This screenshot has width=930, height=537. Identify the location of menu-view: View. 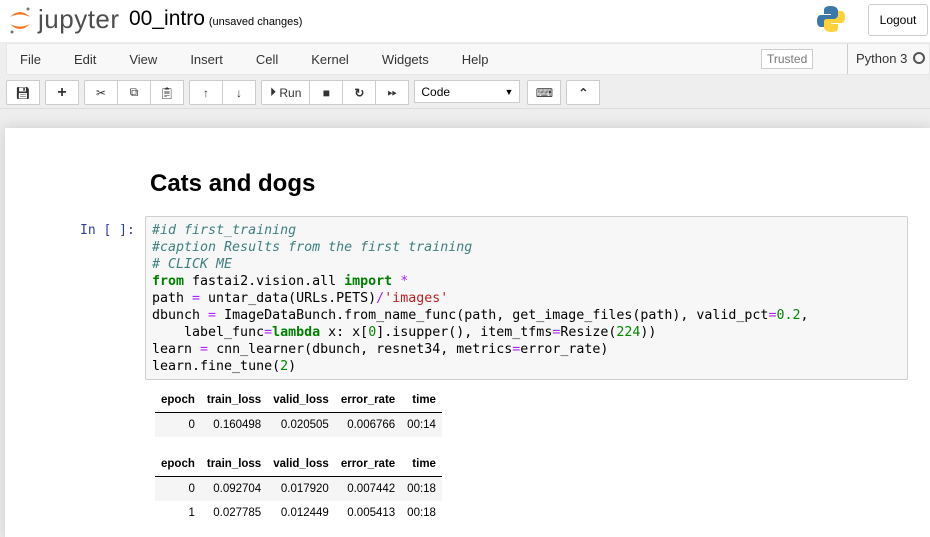
(143, 59).